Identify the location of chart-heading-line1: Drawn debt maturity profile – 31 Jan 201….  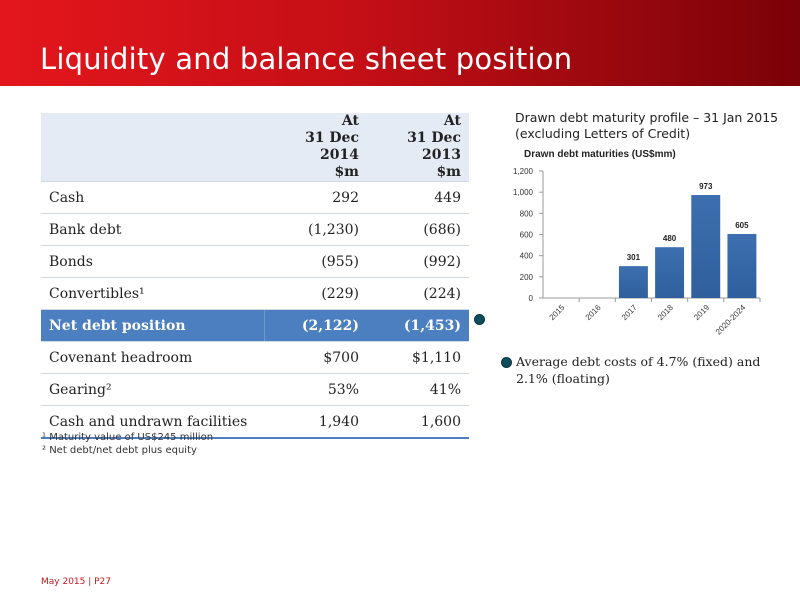
(647, 117).